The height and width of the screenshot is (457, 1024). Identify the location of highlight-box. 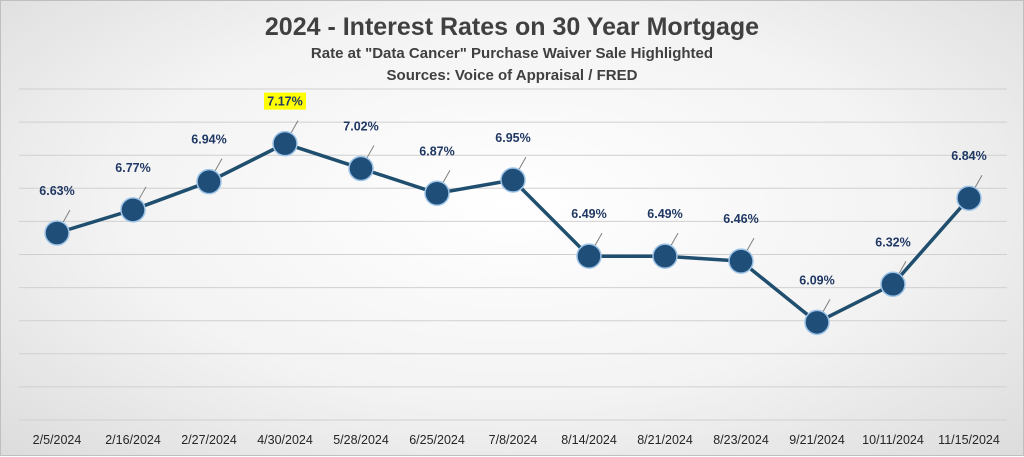
(285, 101).